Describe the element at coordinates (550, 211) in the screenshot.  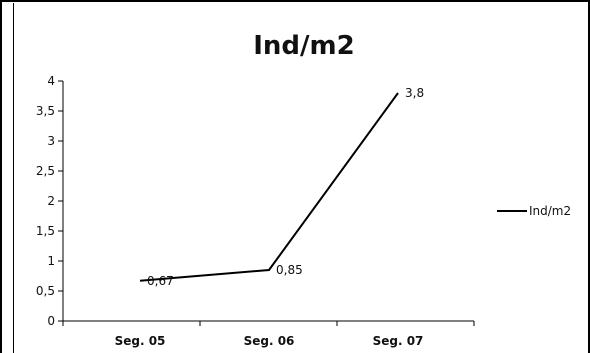
I see `legend-label: Ind/m2` at that location.